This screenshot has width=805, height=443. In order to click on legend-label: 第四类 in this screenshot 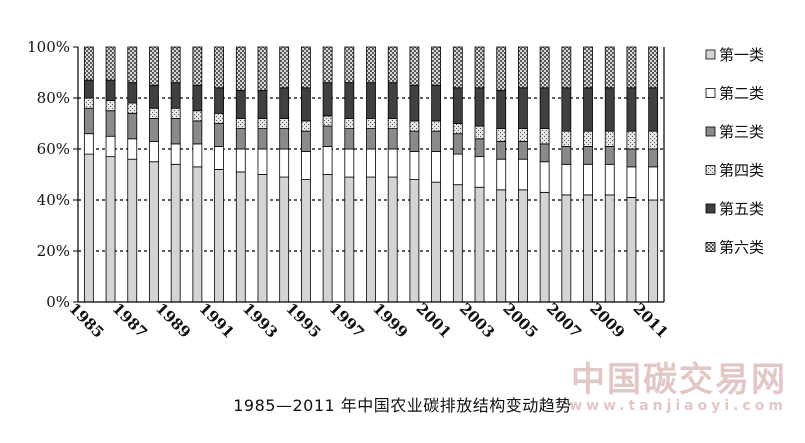, I will do `click(741, 171)`.